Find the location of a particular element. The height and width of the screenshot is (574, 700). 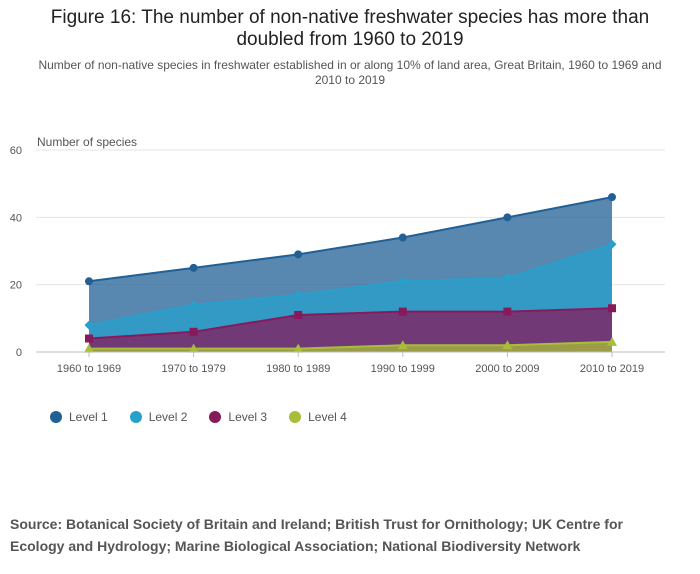

y-tick-label: 0 is located at coordinates (19, 353).